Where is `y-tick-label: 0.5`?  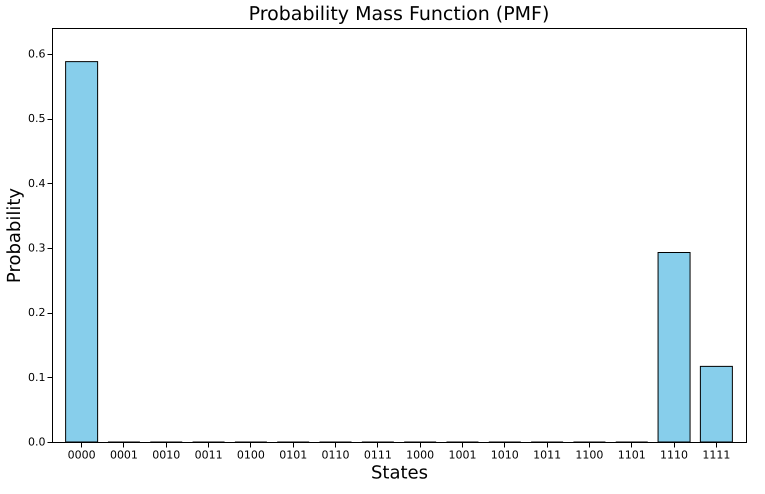
y-tick-label: 0.5 is located at coordinates (37, 119).